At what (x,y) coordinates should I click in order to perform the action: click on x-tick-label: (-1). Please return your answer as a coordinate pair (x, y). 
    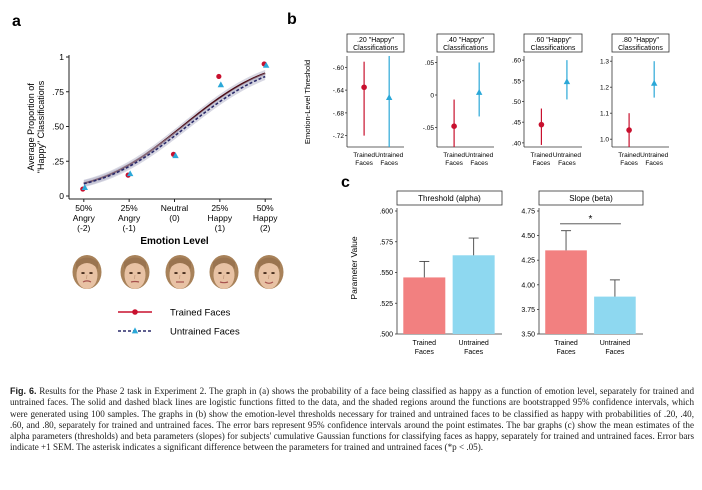
    Looking at the image, I should click on (129, 228).